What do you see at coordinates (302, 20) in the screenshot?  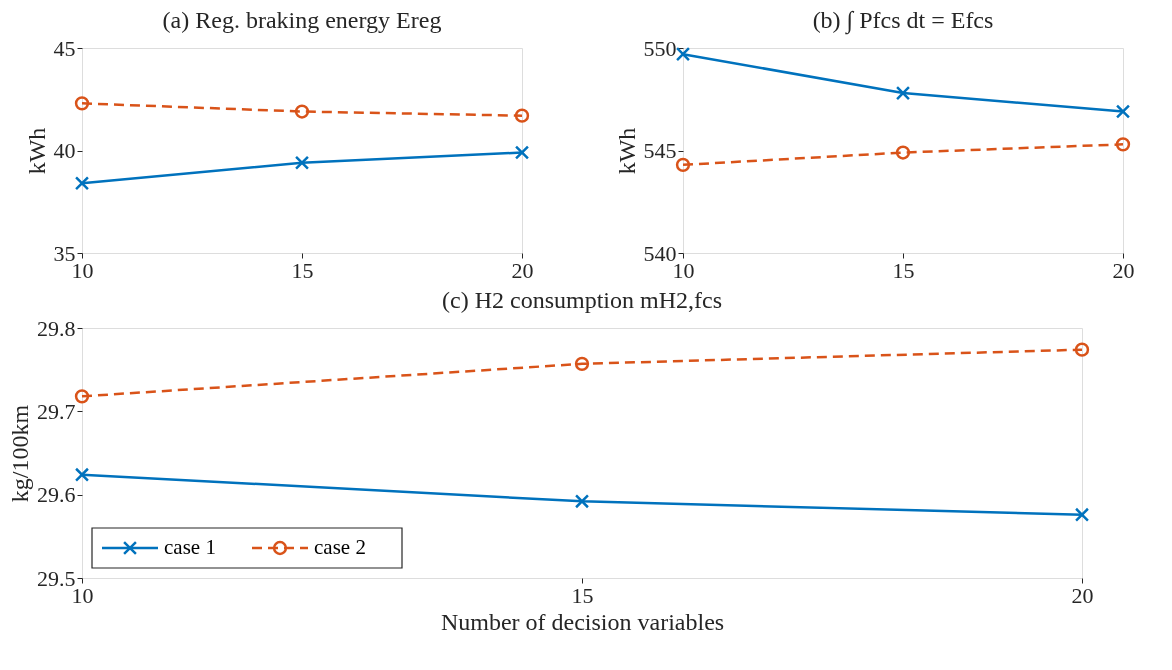 I see `chart-title: (a) Reg. braking energy Ereg` at bounding box center [302, 20].